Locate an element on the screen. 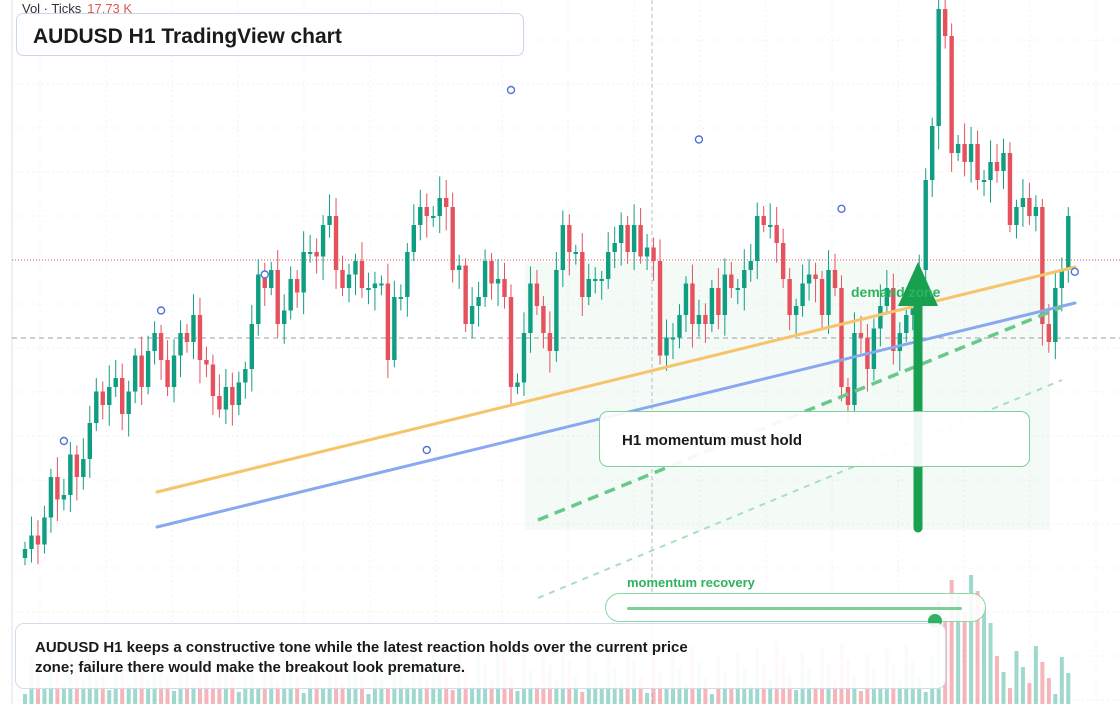  chart-title-box: AUDUSD H1 TradingView chart is located at coordinates (270, 34).